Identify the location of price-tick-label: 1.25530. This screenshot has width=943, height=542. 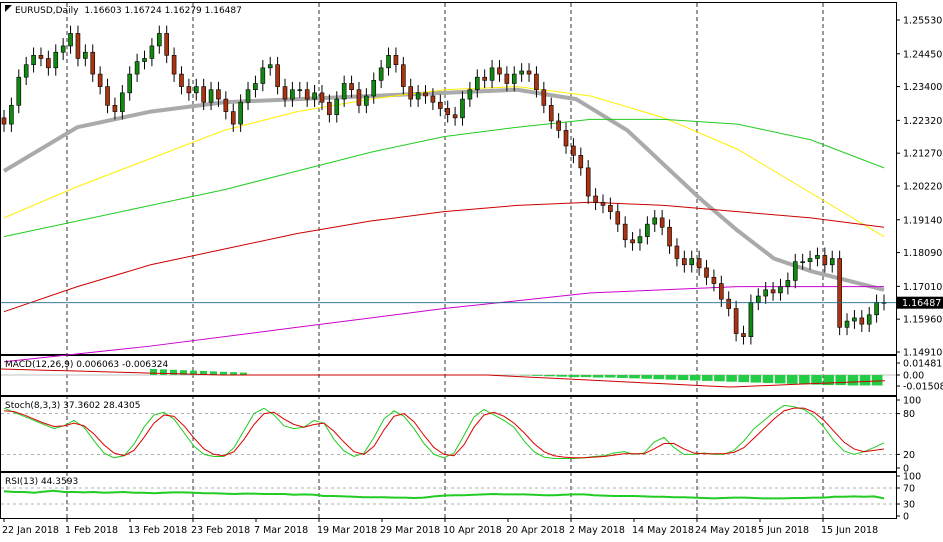
(922, 21).